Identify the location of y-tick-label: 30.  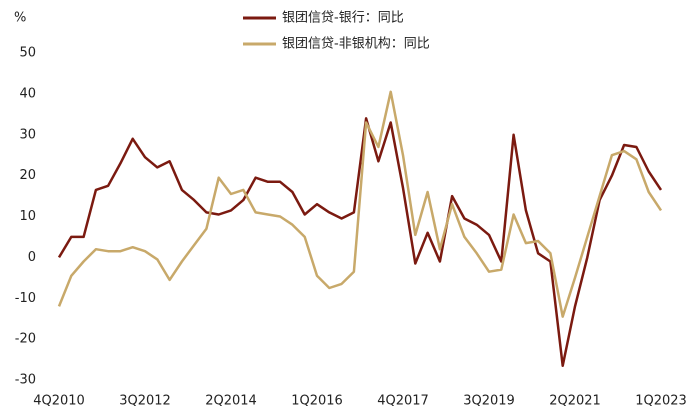
(27, 134).